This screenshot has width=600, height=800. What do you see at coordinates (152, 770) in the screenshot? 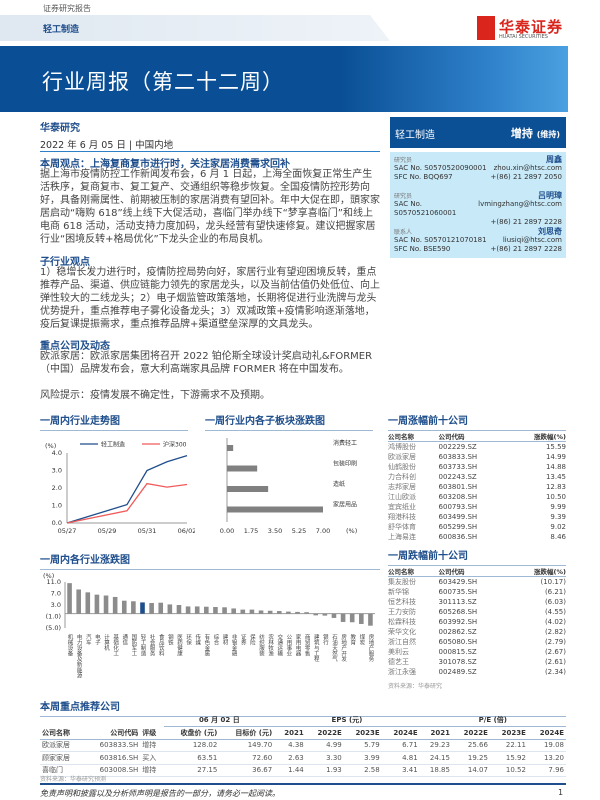
I see `table-cell: 增持` at bounding box center [152, 770].